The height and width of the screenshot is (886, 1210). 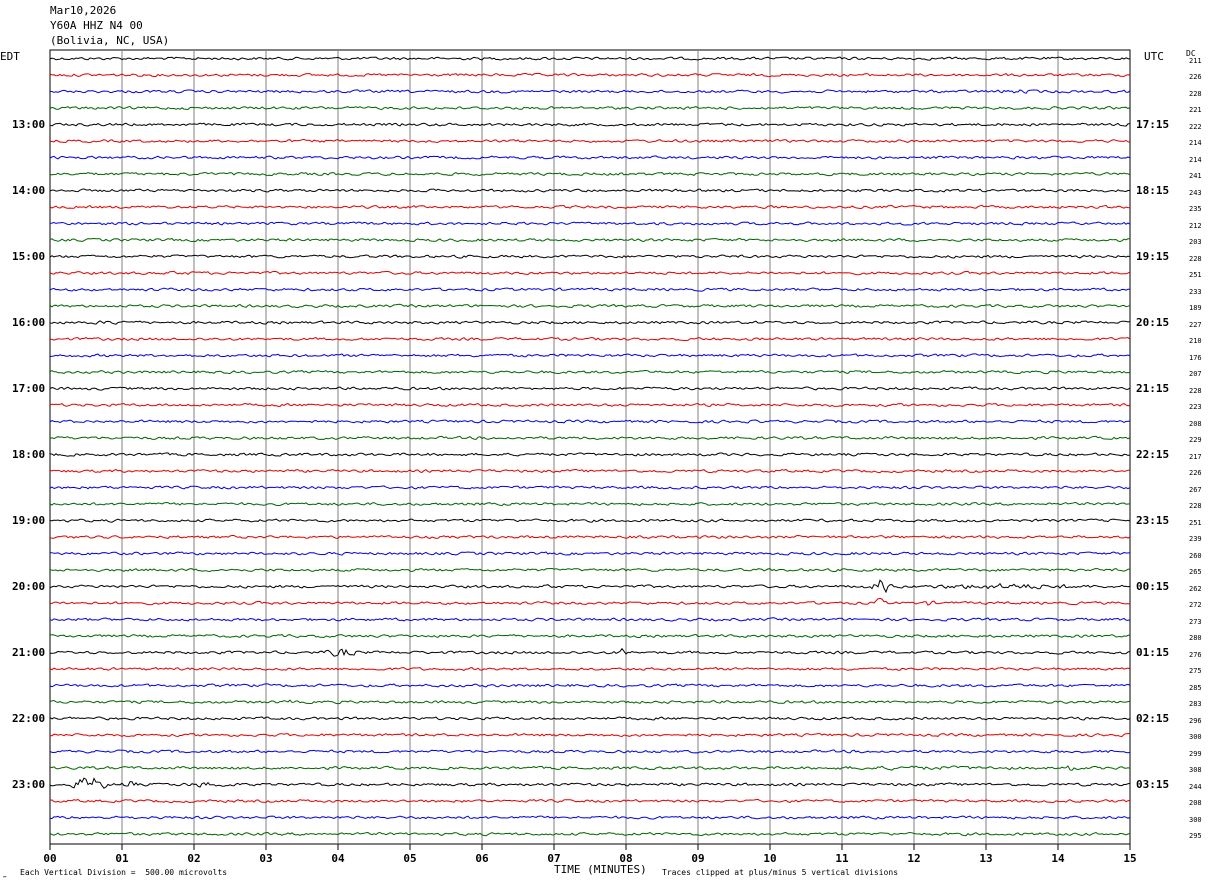 What do you see at coordinates (1153, 586) in the screenshot?
I see `right-hour-label: 00:15` at bounding box center [1153, 586].